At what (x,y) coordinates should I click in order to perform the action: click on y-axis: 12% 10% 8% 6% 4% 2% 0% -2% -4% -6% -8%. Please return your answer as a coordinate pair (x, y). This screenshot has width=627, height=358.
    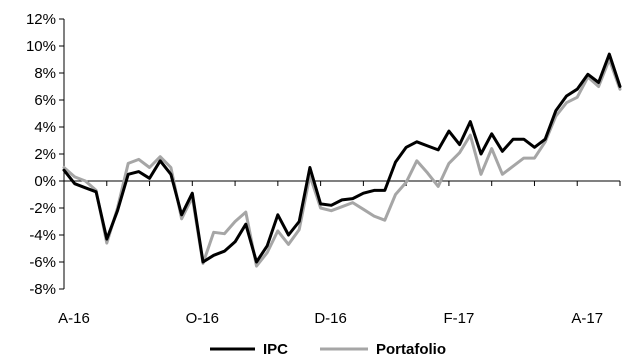
    Looking at the image, I should click on (45, 154).